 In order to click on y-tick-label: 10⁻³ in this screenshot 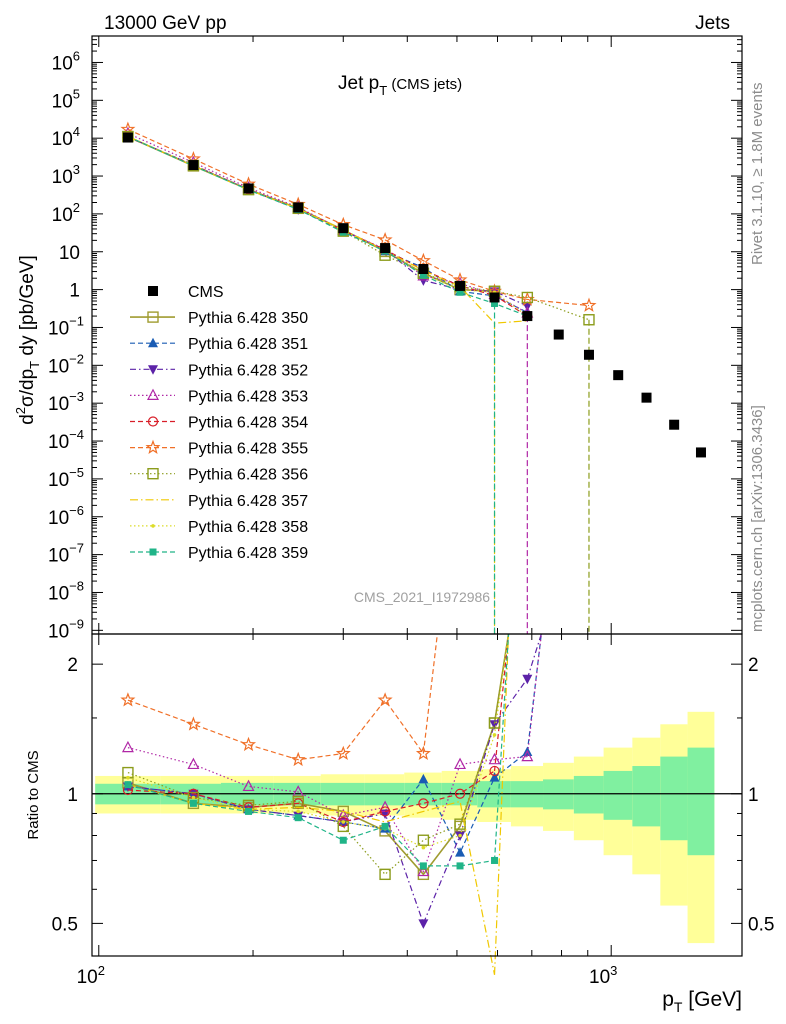, I will do `click(66, 402)`.